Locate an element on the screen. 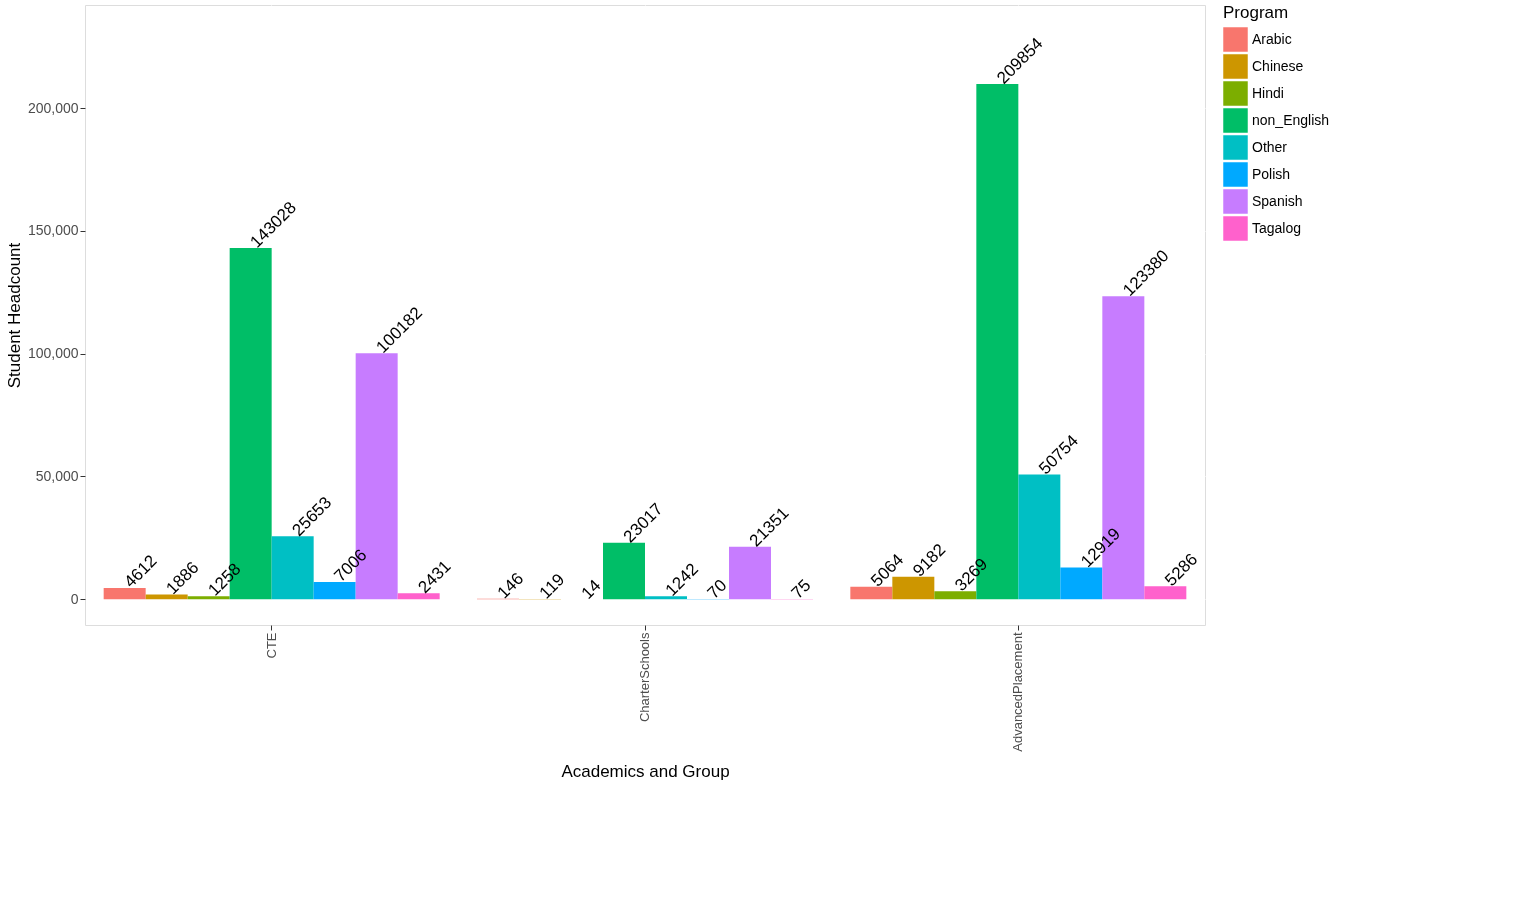 The height and width of the screenshot is (921, 1513). legend-label: Chinese is located at coordinates (1278, 65).